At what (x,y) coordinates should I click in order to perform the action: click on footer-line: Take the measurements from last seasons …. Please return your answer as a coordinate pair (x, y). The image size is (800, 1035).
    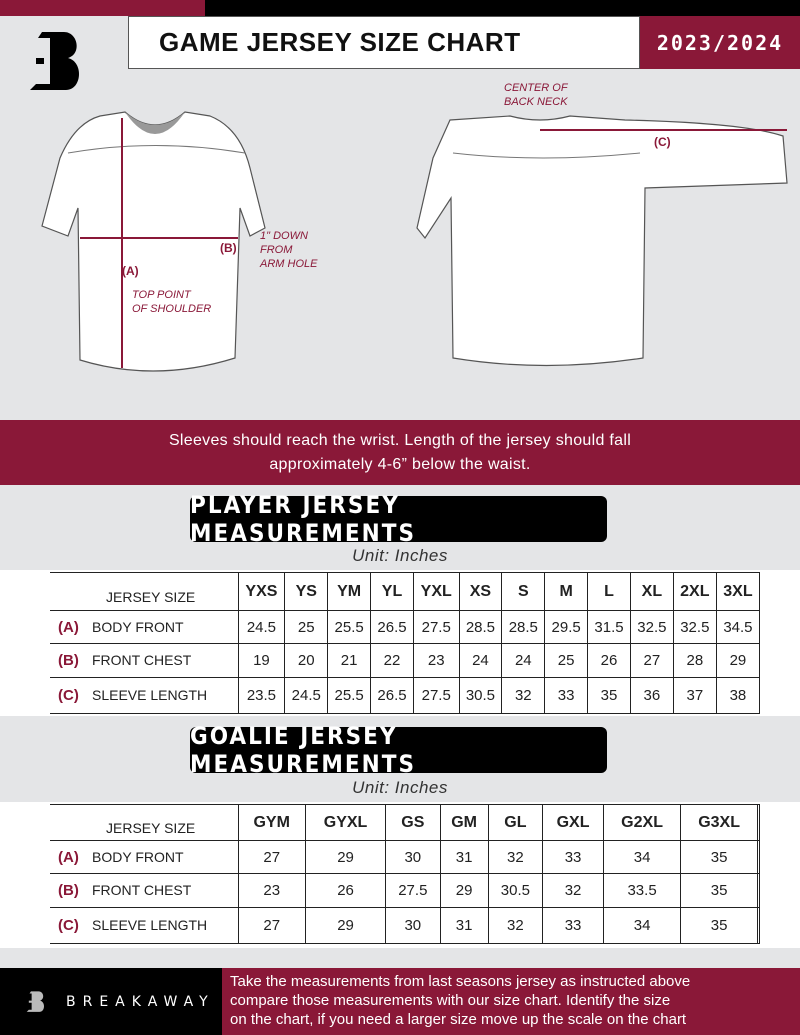
    Looking at the image, I should click on (460, 981).